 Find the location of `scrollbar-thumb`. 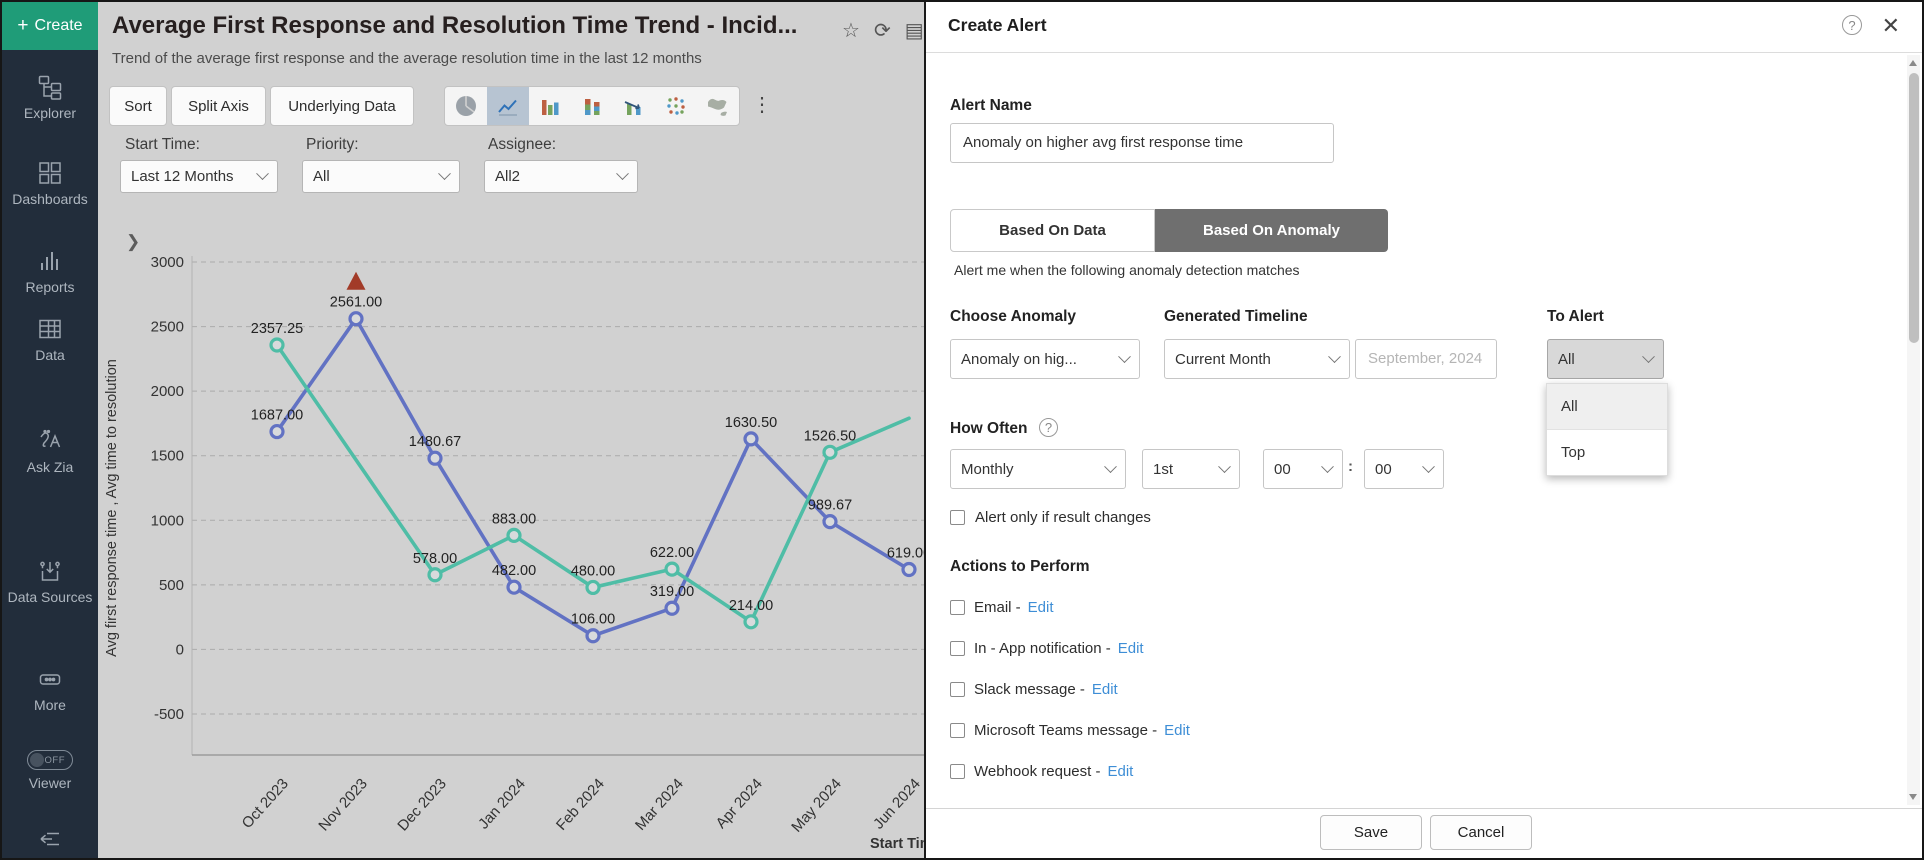

scrollbar-thumb is located at coordinates (1913, 208).